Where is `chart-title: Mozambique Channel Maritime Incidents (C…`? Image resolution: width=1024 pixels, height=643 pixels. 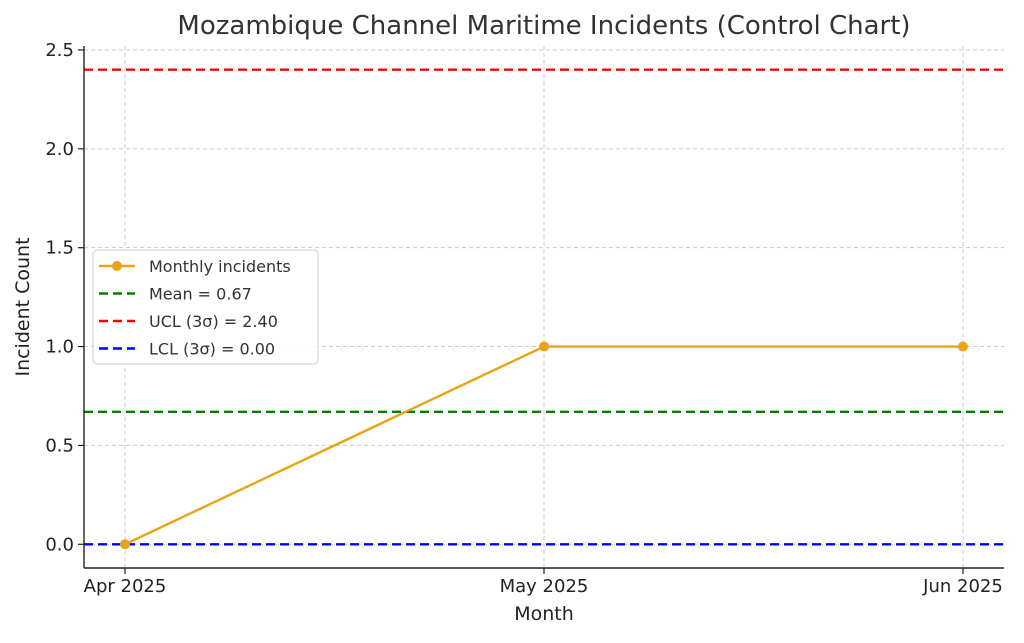 chart-title: Mozambique Channel Maritime Incidents (C… is located at coordinates (543, 26).